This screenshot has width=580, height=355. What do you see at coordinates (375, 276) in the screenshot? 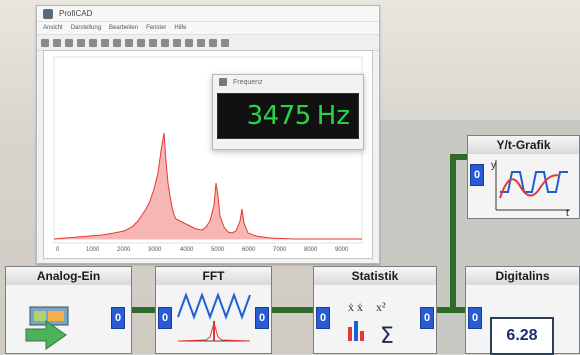
I see `statistik-title: Statistik` at bounding box center [375, 276].